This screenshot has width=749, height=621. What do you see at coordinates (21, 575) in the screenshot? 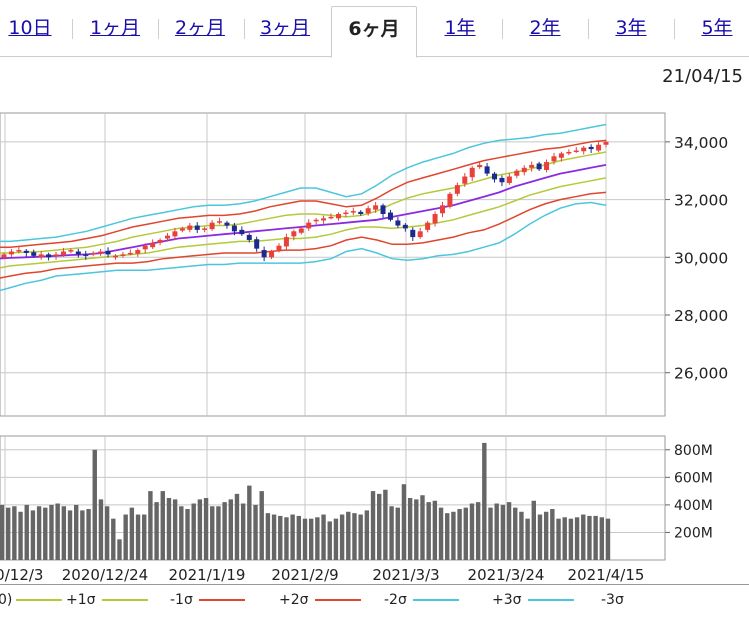
I see `date-tick-label: 2020/12/3` at bounding box center [21, 575].